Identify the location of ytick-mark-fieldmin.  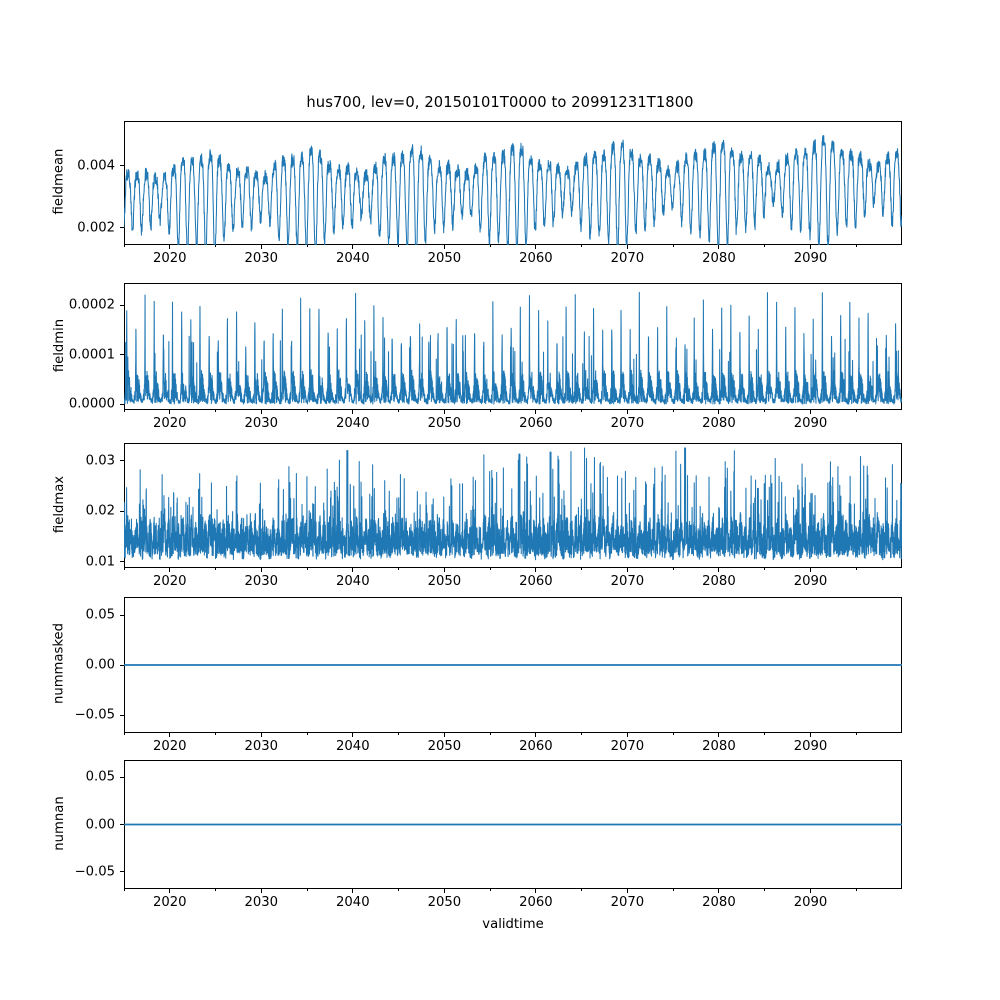
(122, 355).